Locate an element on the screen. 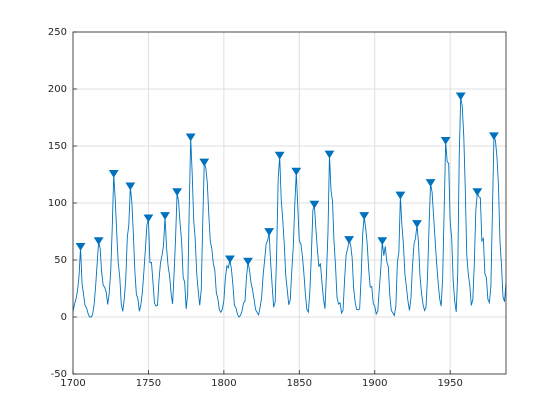 This screenshot has height=420, width=560. x-tick-label: 1900 is located at coordinates (374, 383).